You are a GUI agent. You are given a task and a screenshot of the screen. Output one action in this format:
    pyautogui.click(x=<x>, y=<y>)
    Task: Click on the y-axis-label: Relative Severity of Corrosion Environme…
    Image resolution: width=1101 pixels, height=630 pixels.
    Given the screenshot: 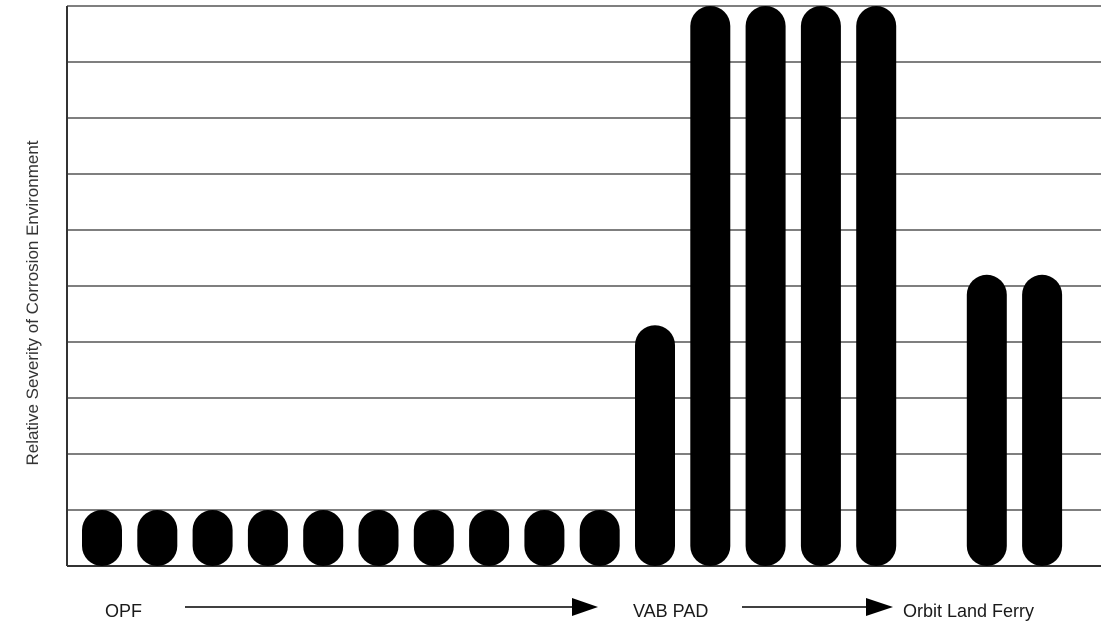 What is the action you would take?
    pyautogui.click(x=32, y=302)
    